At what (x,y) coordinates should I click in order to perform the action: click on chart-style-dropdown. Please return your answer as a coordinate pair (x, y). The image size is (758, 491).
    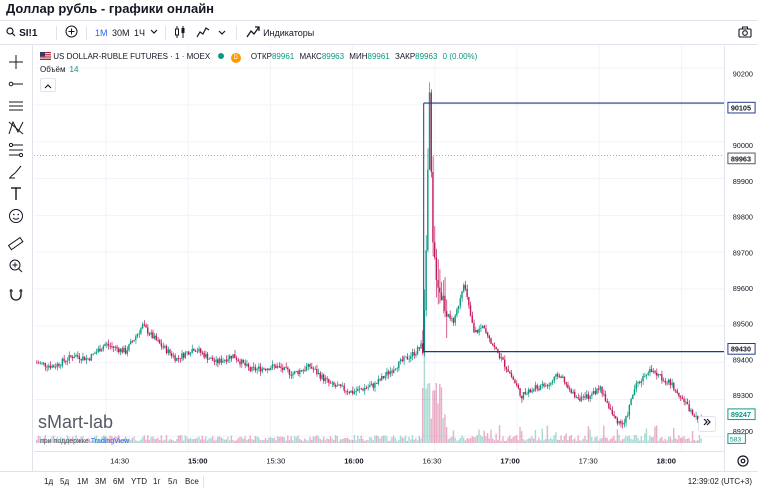
    Looking at the image, I should click on (222, 33).